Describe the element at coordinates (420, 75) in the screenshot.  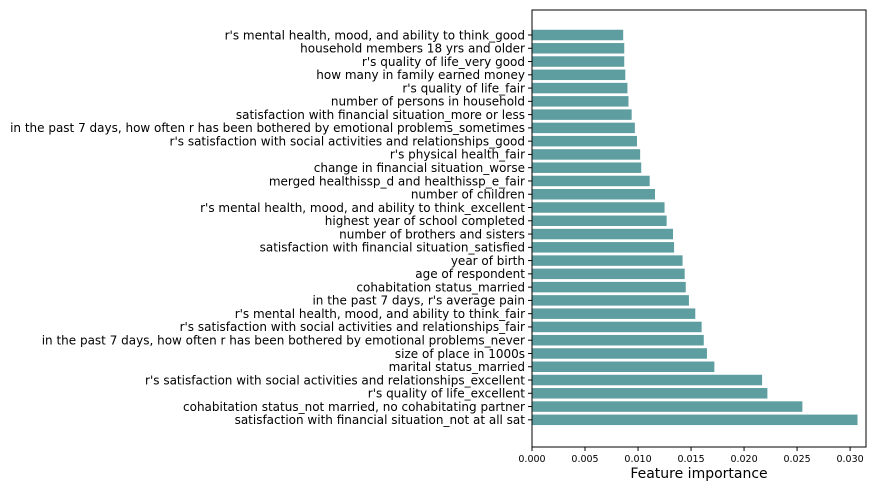
I see `category-label: how many in family earned money` at that location.